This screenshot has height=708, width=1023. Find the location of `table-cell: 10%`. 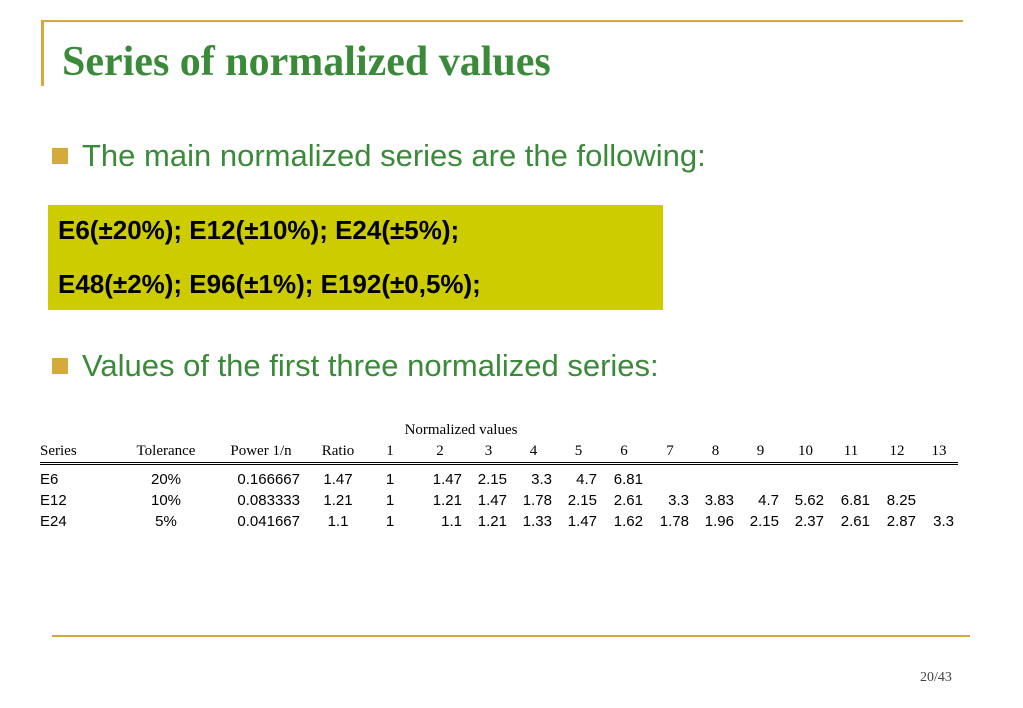

table-cell: 10% is located at coordinates (166, 500).